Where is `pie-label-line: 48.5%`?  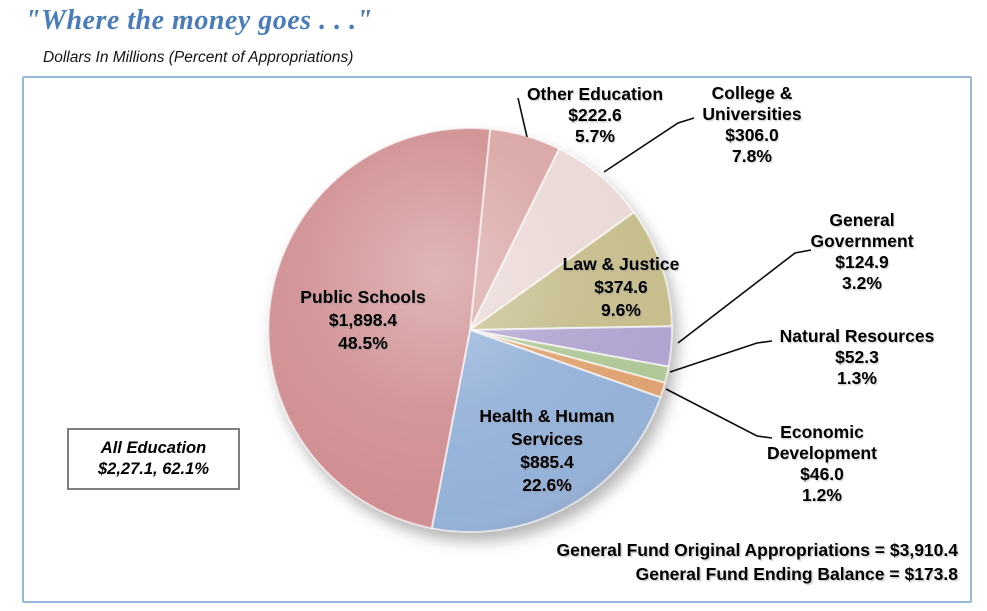
pie-label-line: 48.5% is located at coordinates (363, 343).